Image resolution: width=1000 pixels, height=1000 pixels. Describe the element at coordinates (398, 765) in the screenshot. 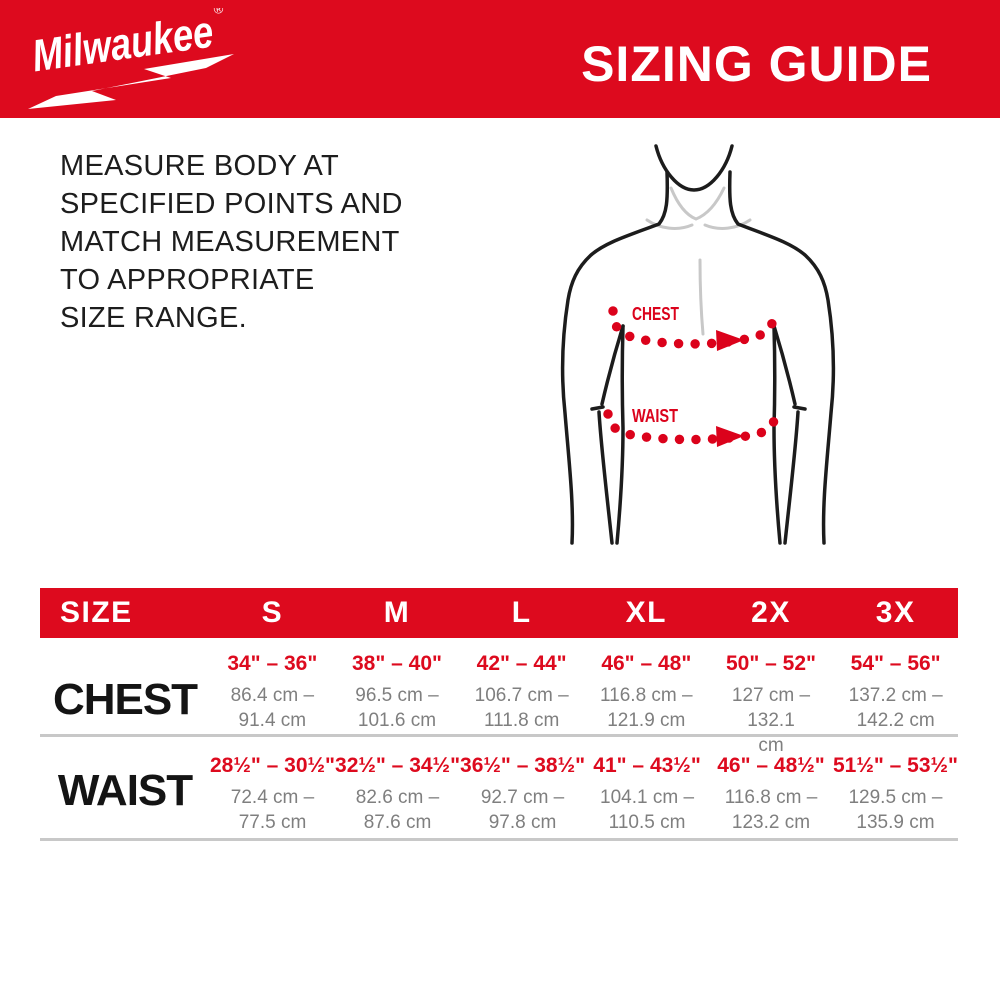

I see `waist-m-inches: 32½" – 34½"` at that location.